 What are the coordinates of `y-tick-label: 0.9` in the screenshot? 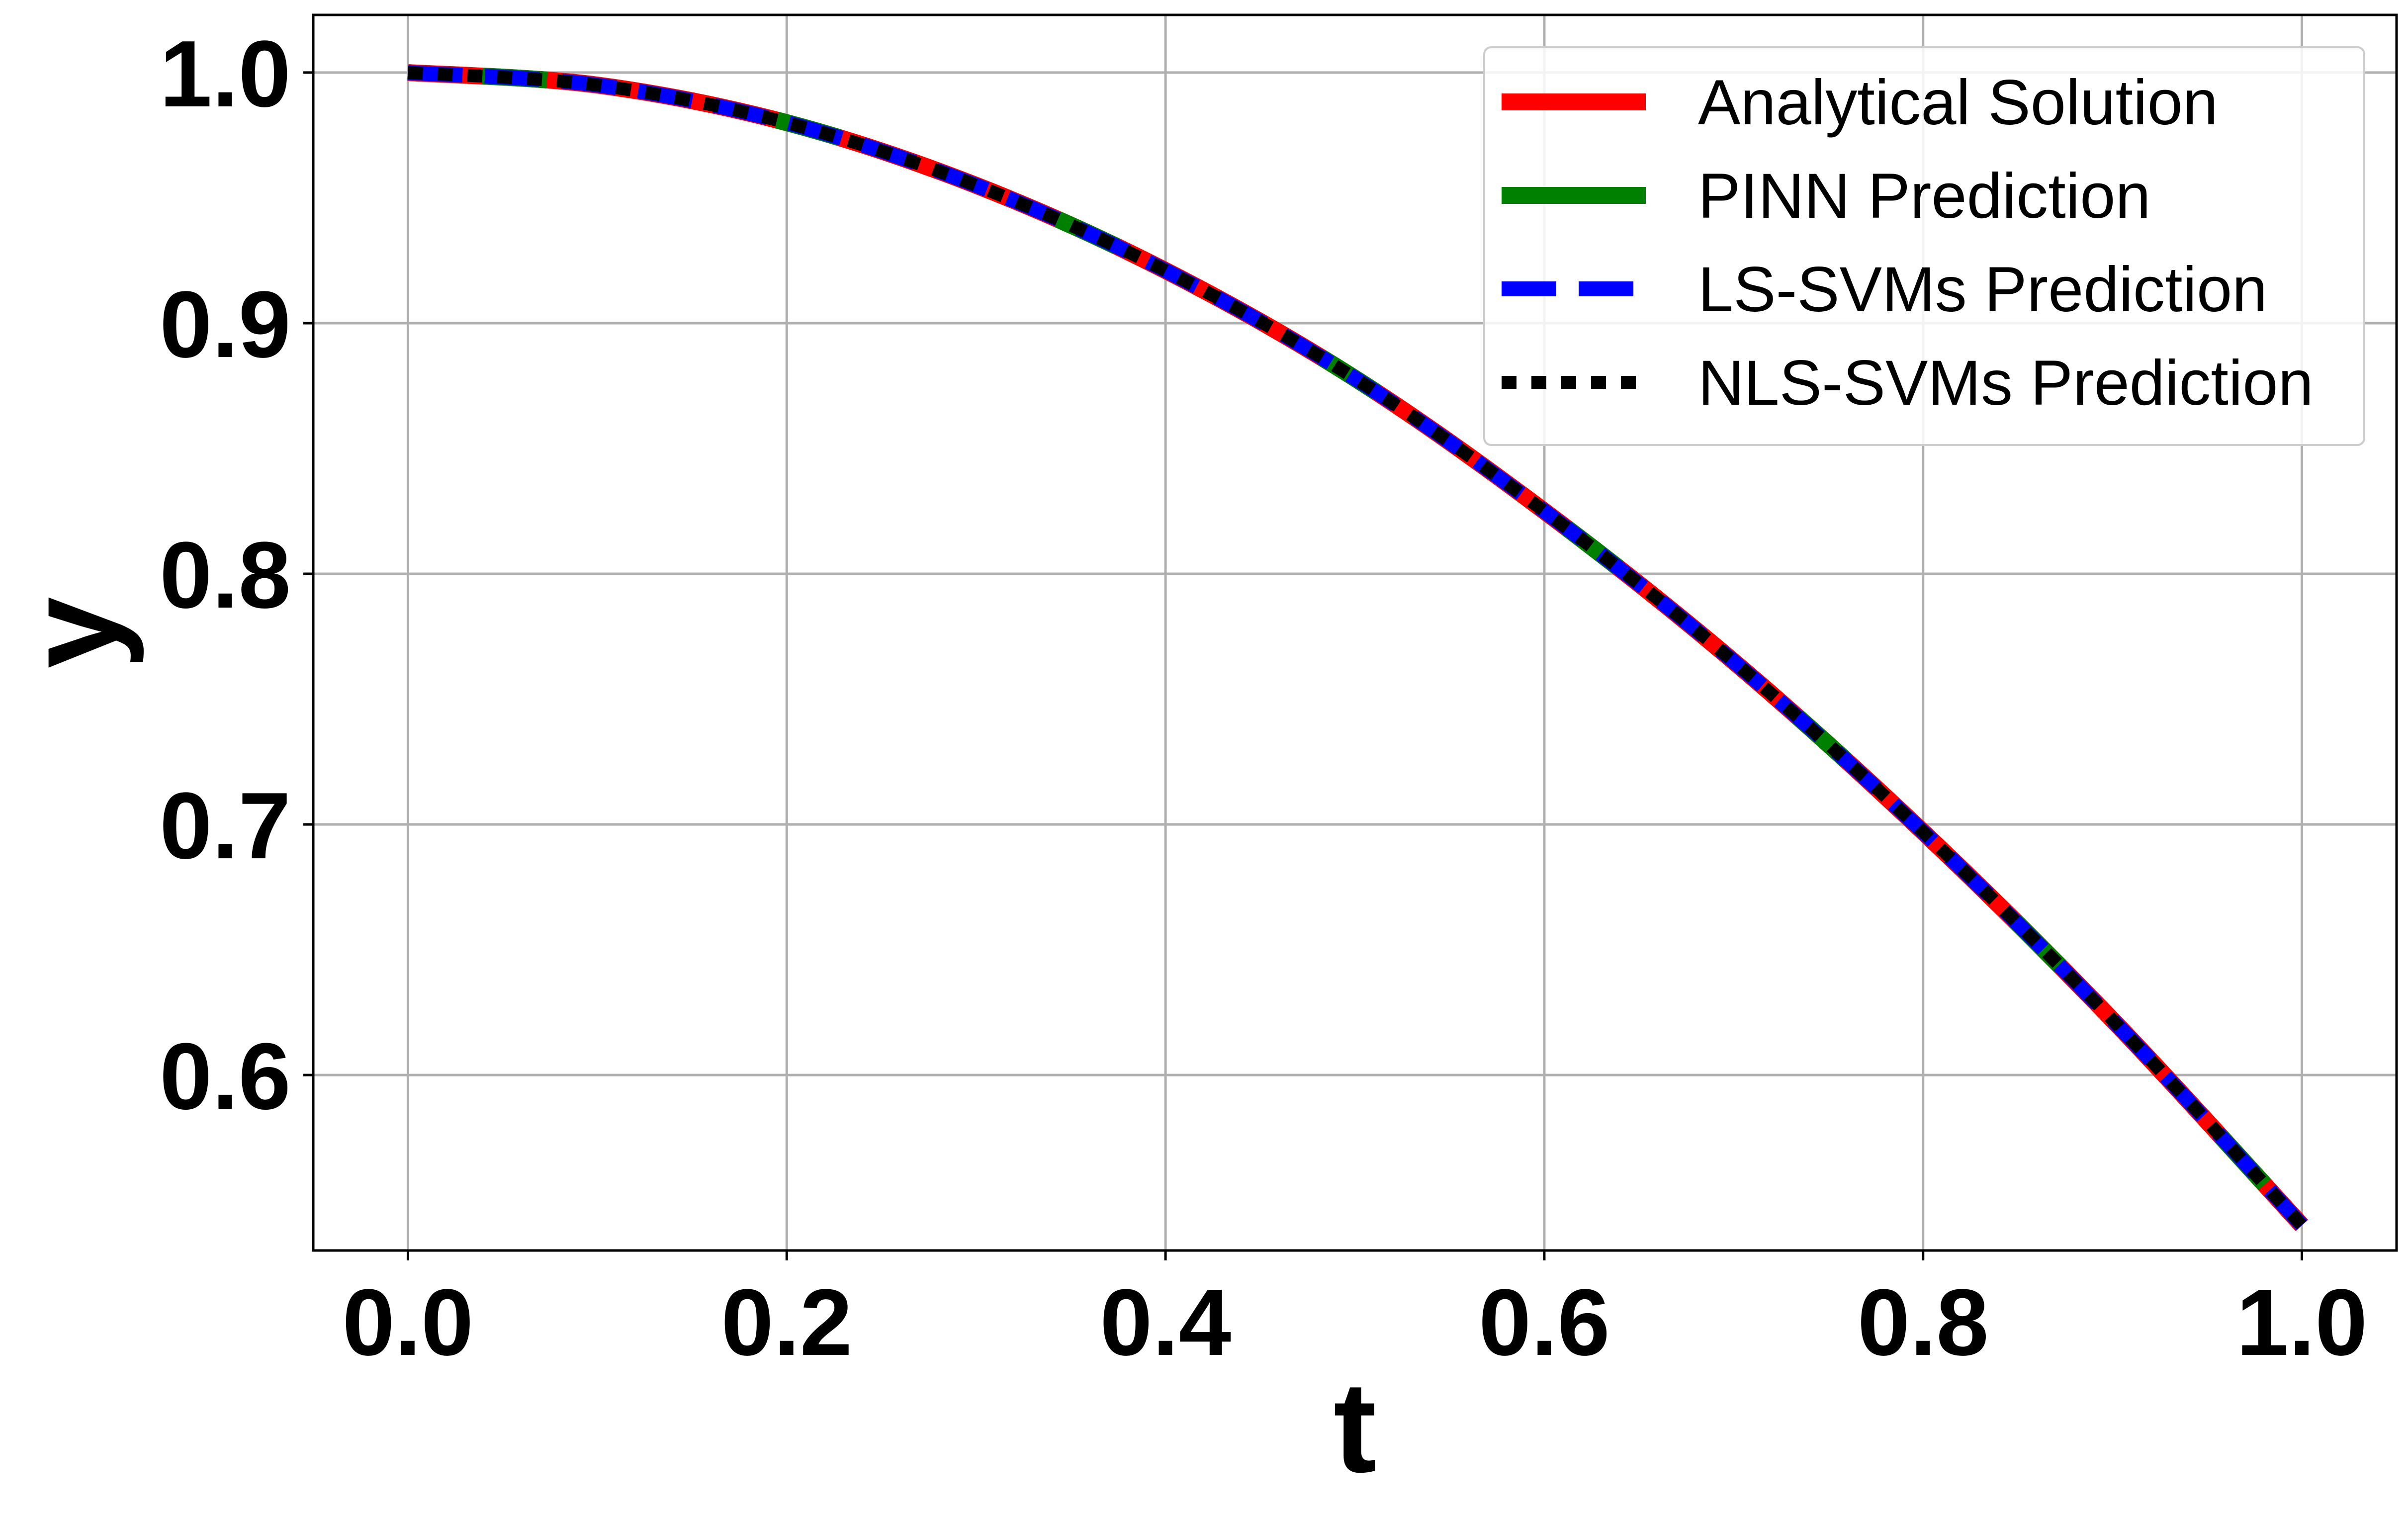 It's located at (225, 324).